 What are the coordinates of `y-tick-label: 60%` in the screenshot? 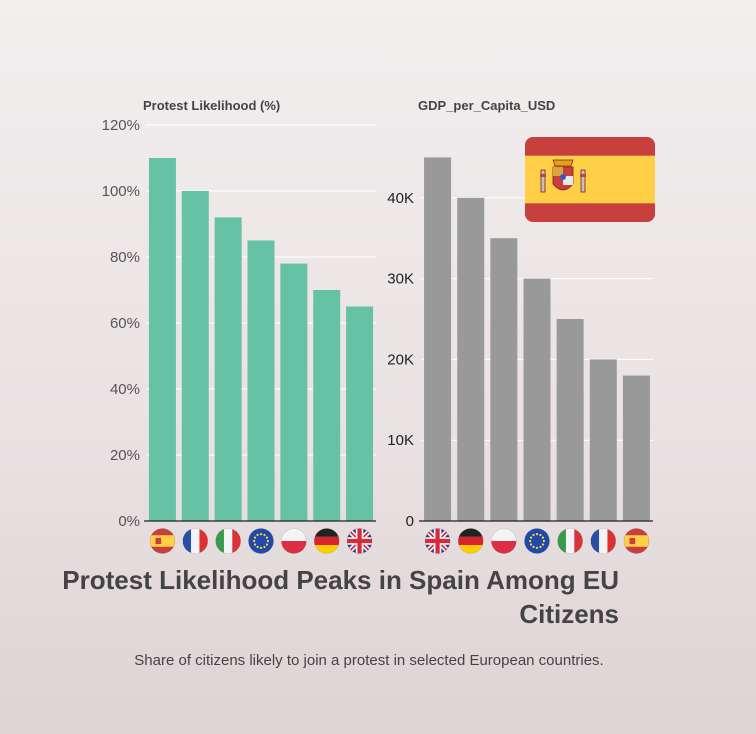 It's located at (125, 323).